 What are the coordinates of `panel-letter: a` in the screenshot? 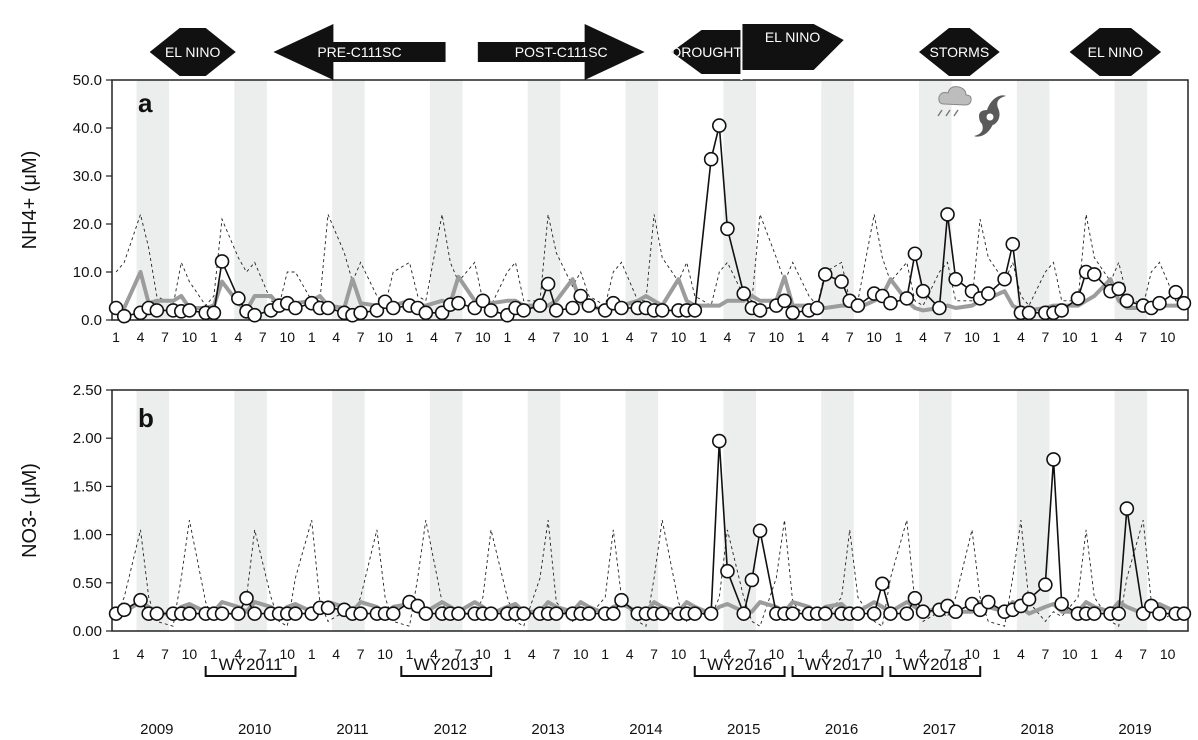 It's located at (145, 103).